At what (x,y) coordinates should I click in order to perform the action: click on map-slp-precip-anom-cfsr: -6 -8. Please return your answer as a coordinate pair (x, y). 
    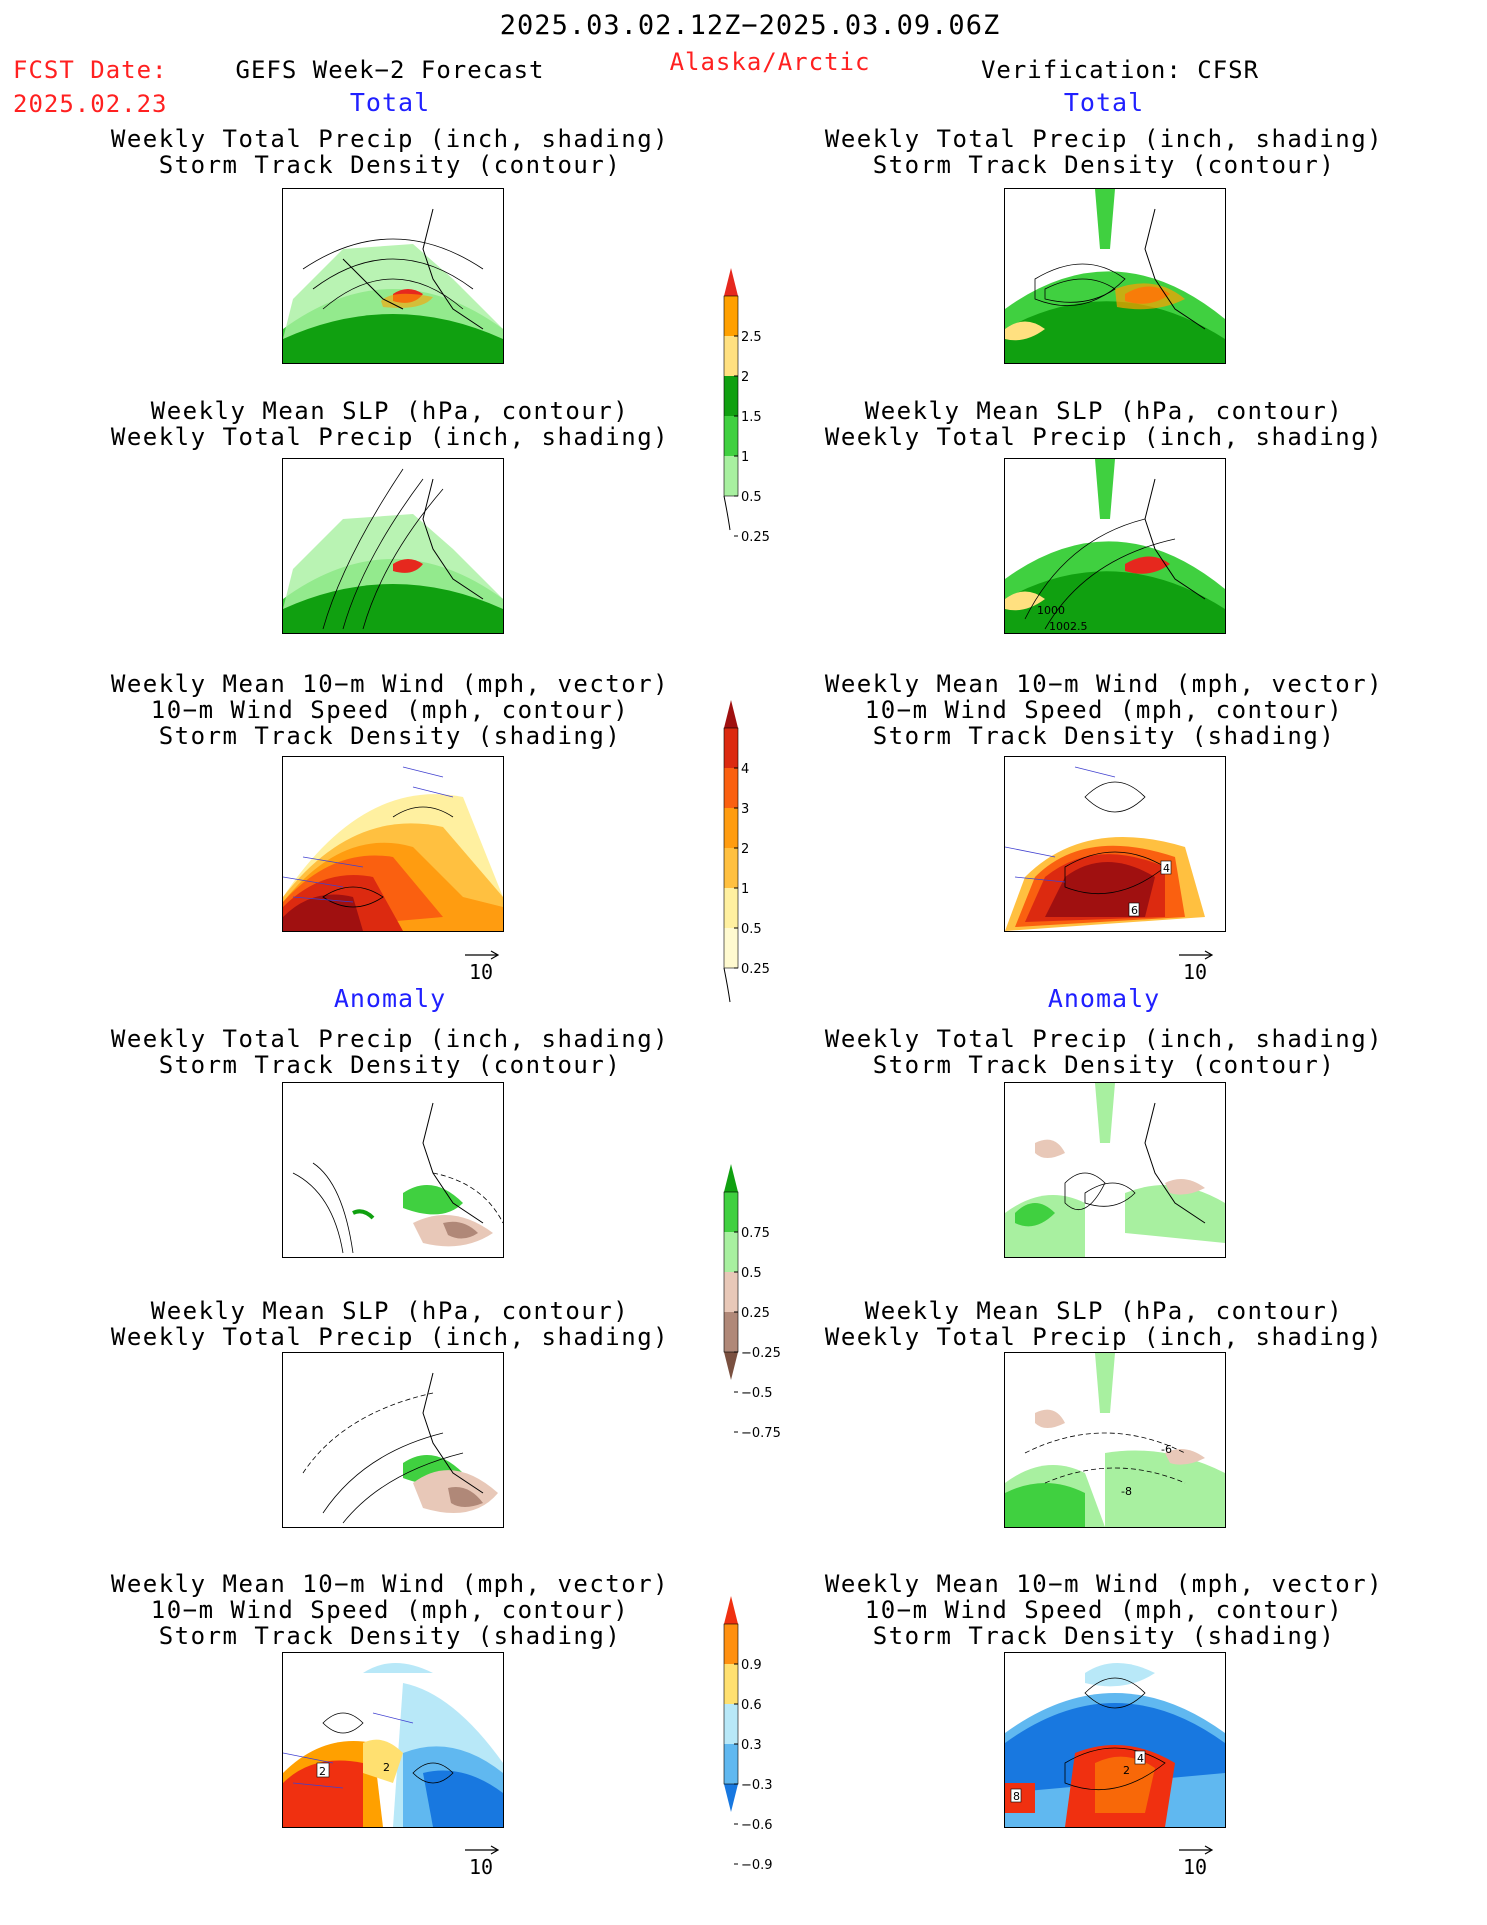
    Looking at the image, I should click on (1115, 1440).